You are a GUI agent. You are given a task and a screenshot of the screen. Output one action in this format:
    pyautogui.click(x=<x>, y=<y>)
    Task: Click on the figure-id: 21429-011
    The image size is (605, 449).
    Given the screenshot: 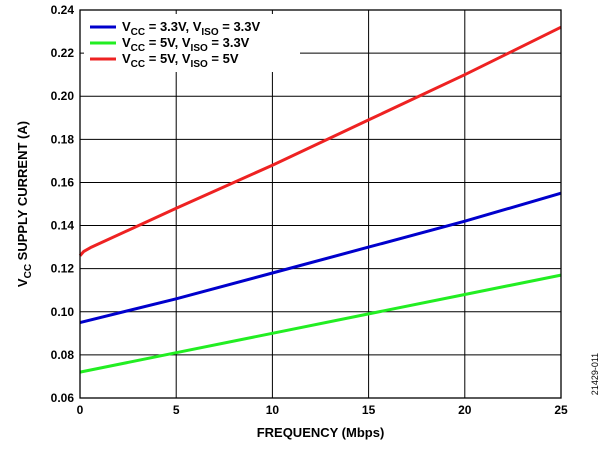 What is the action you would take?
    pyautogui.click(x=595, y=374)
    